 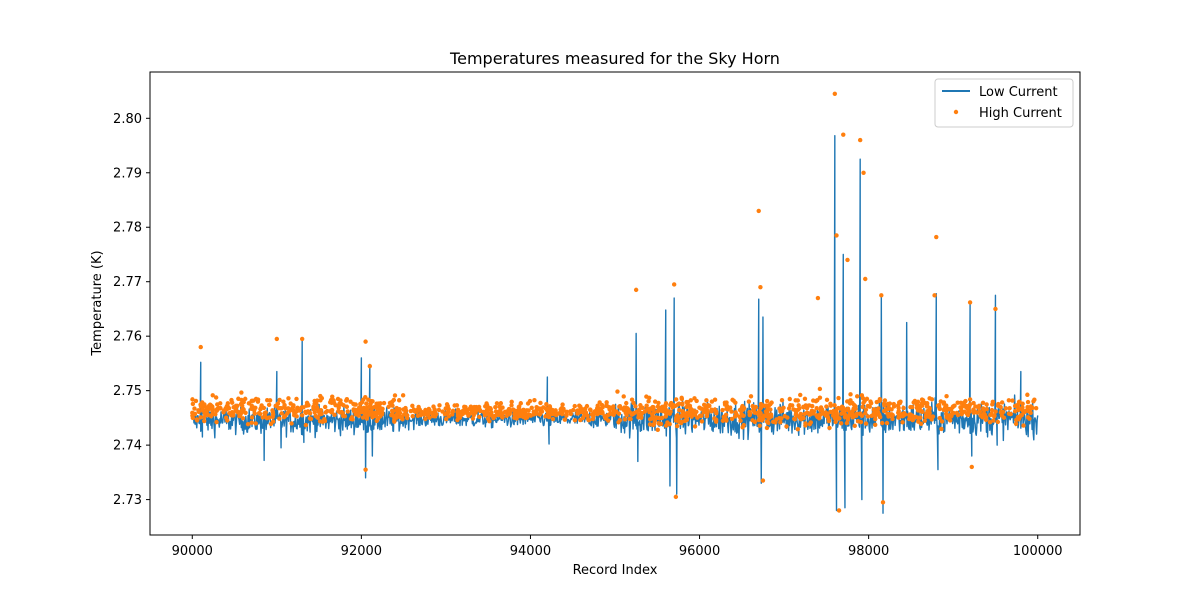 What do you see at coordinates (530, 551) in the screenshot?
I see `x-tick-label: 94000` at bounding box center [530, 551].